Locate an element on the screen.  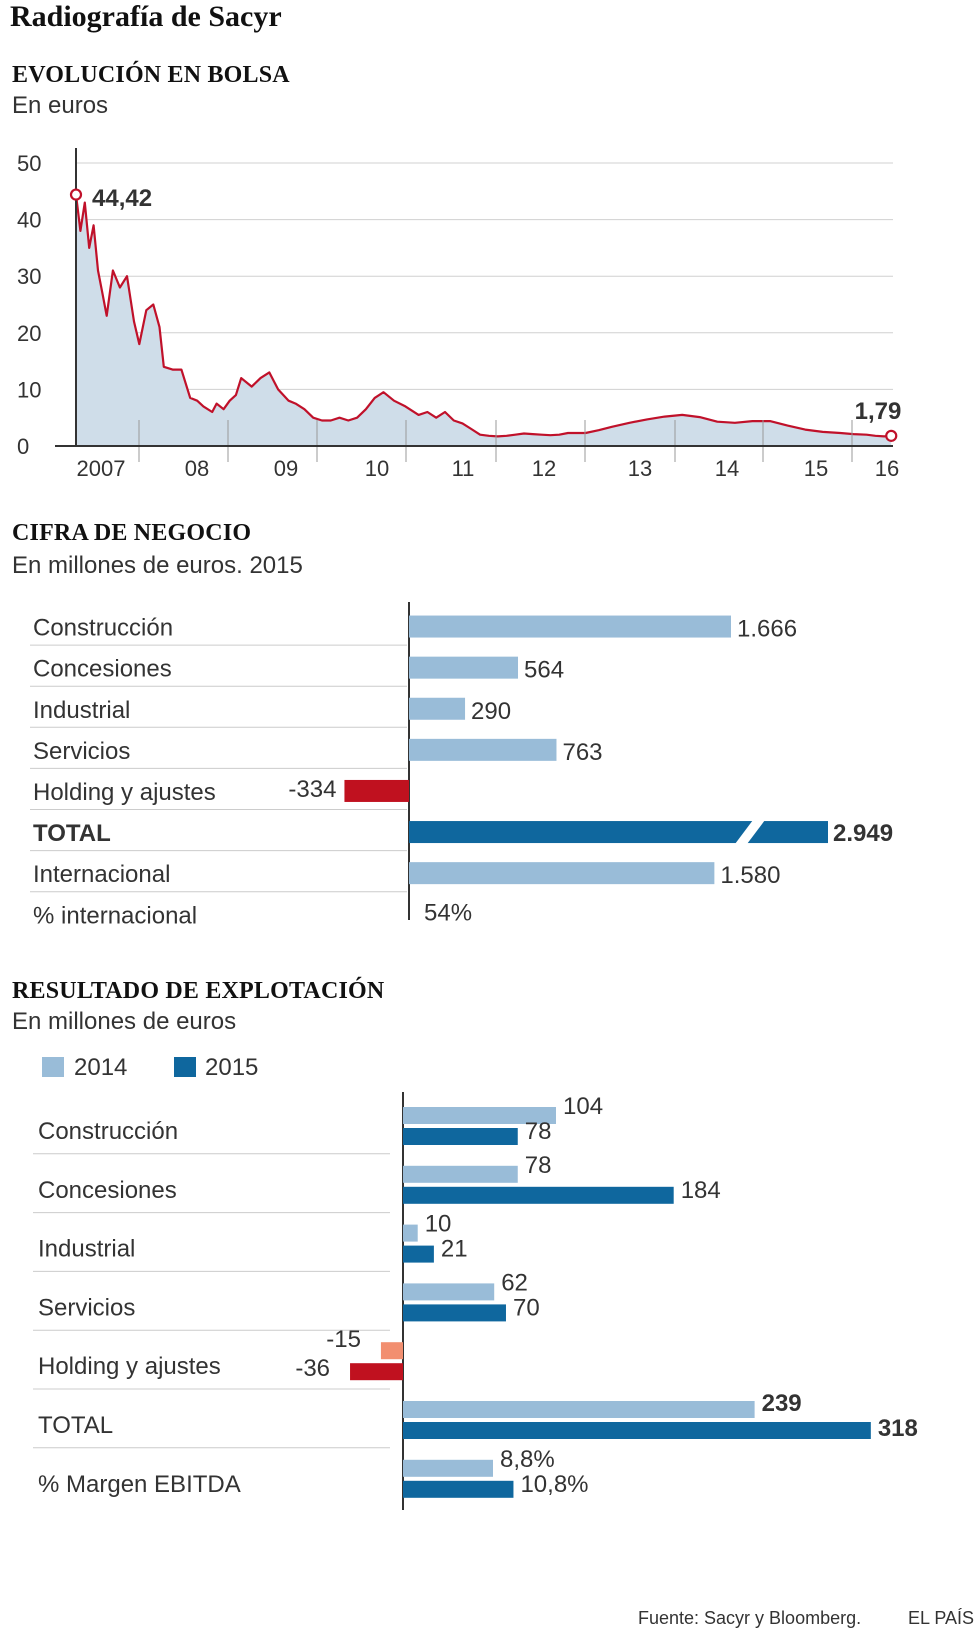
legend-swatch-2014 is located at coordinates (53, 1067).